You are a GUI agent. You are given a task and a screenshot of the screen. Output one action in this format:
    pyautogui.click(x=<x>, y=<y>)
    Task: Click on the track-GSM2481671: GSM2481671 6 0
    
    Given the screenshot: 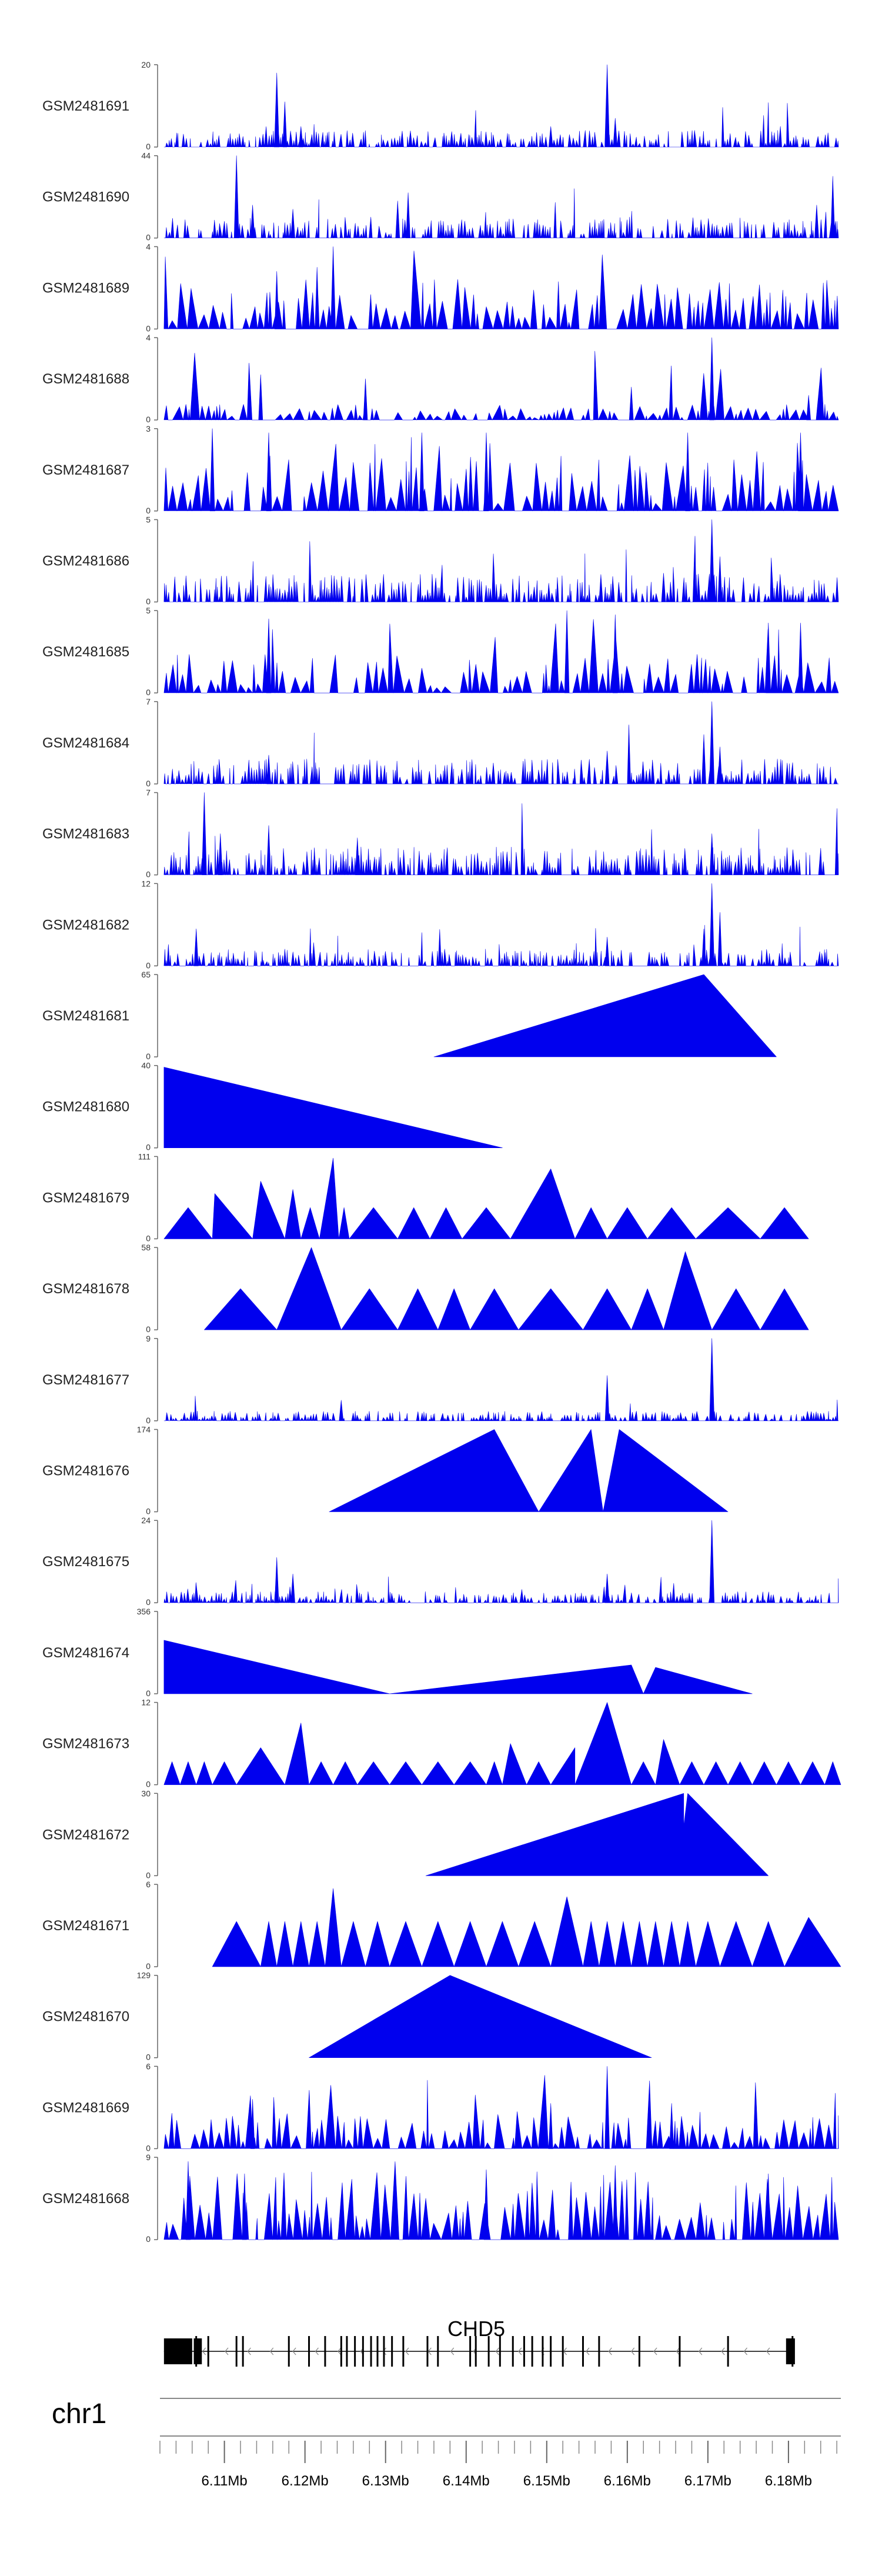 What is the action you would take?
    pyautogui.click(x=441, y=1925)
    